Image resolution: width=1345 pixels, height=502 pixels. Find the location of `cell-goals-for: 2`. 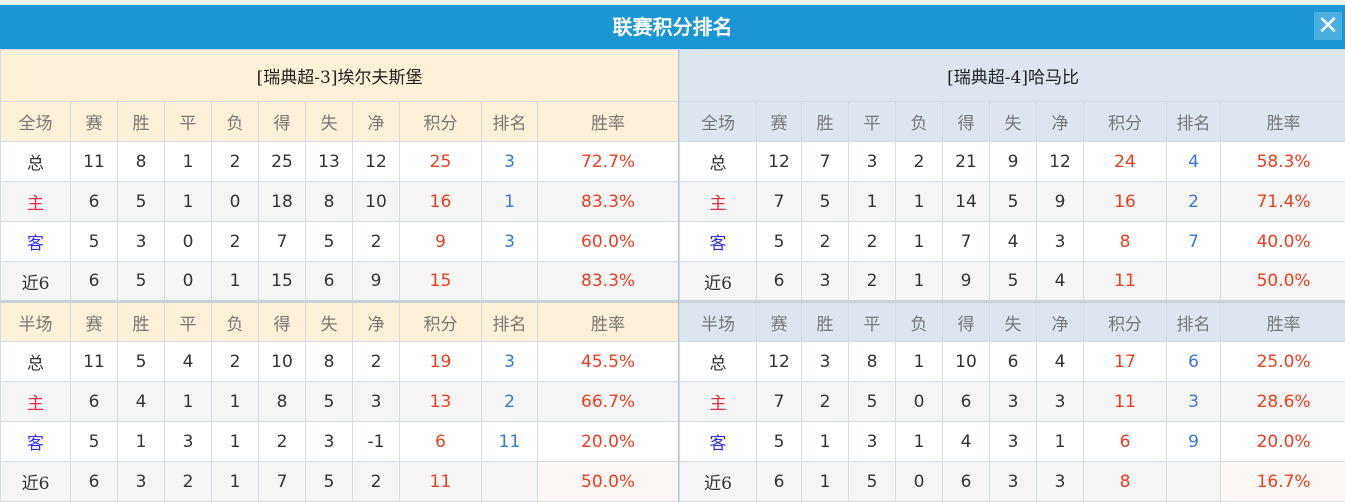

cell-goals-for: 2 is located at coordinates (282, 442).